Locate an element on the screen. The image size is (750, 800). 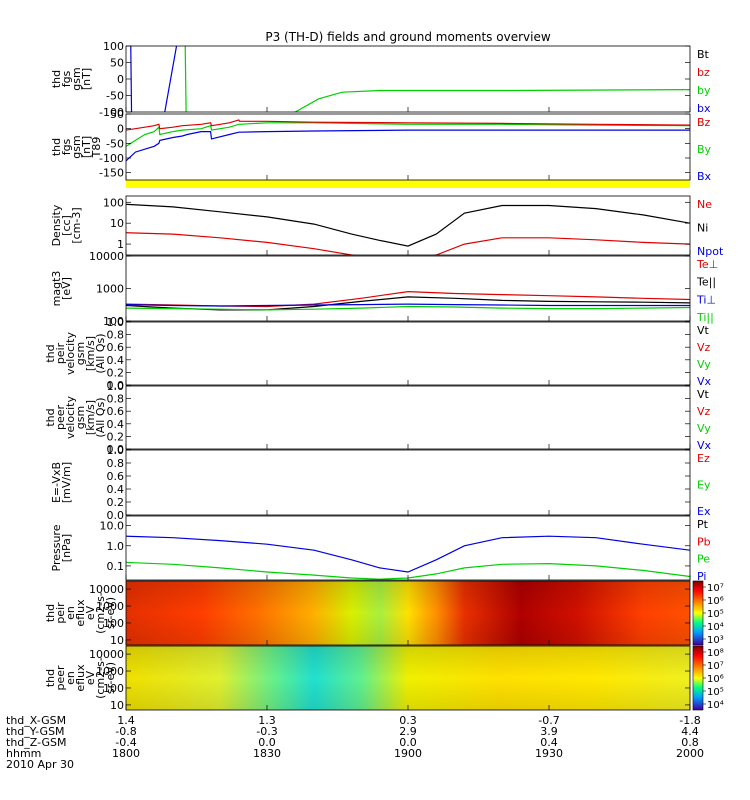
x-tick-label: 1800 is located at coordinates (126, 753).